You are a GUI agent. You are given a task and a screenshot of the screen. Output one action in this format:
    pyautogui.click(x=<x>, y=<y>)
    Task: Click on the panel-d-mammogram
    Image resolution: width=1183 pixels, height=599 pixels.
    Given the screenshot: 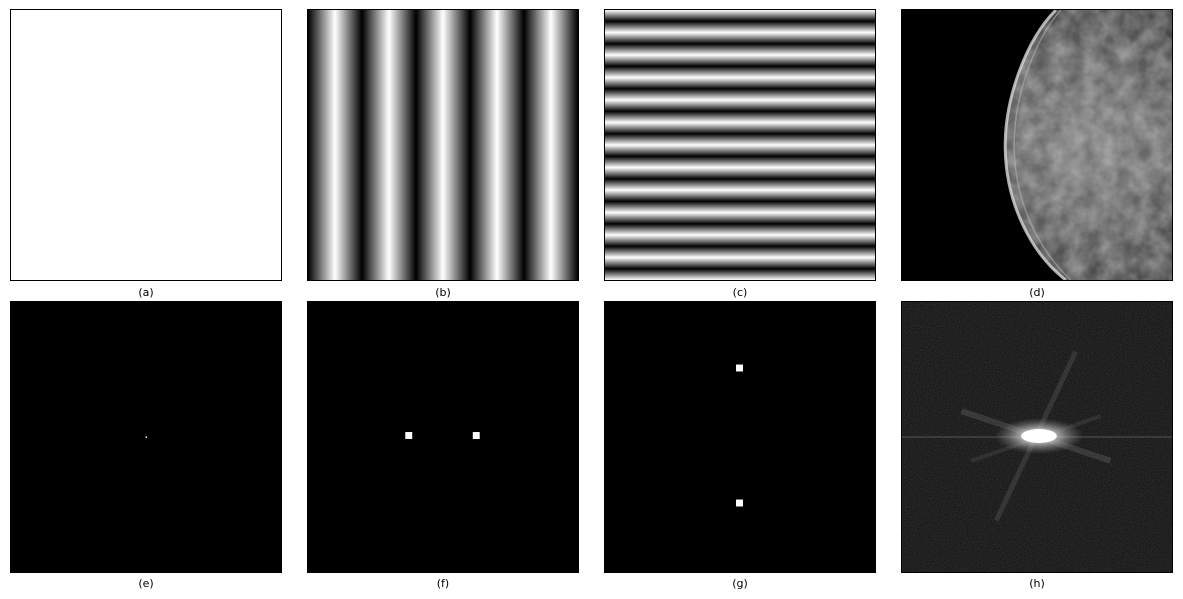 What is the action you would take?
    pyautogui.click(x=1037, y=145)
    